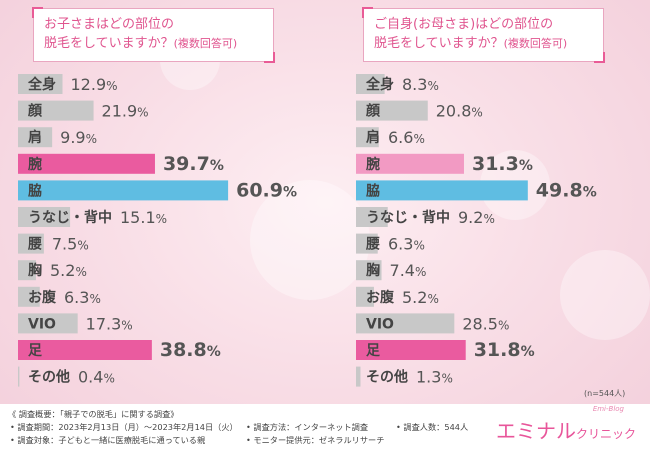 Image resolution: width=650 pixels, height=450 pixels. I want to click on right-category-label-5: うなじ・背中, so click(408, 217).